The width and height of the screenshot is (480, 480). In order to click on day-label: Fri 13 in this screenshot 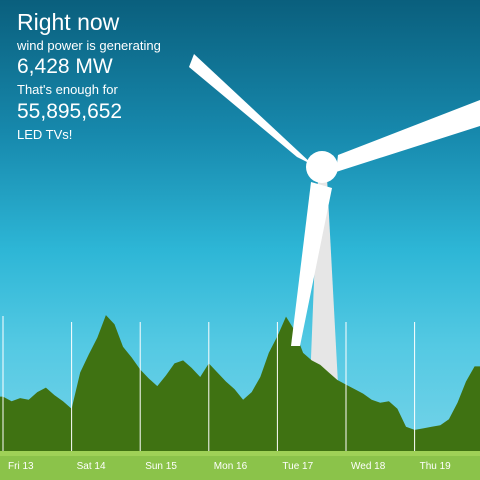, I will do `click(21, 466)`.